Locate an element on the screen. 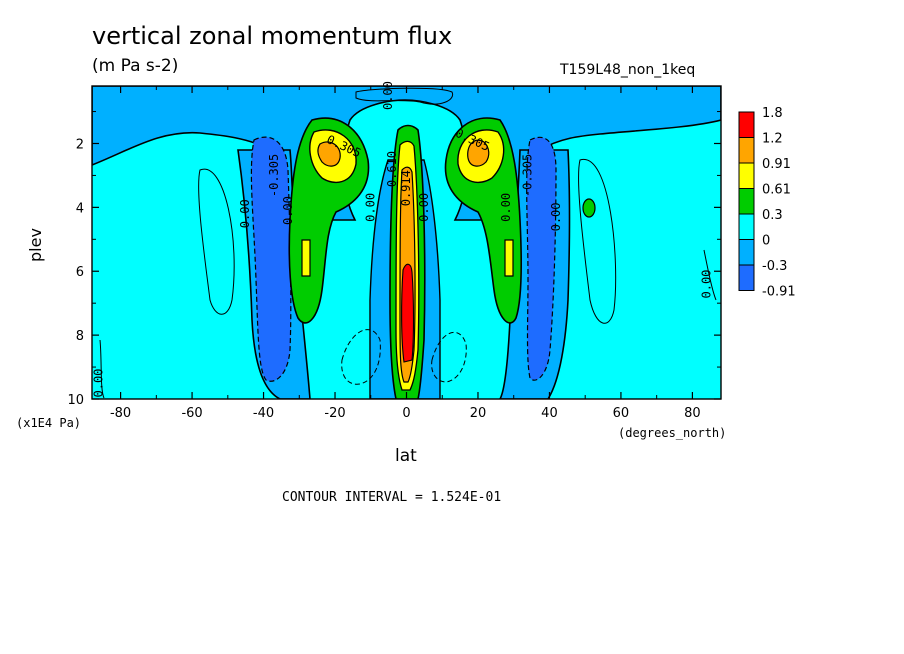  y-tick-label: 2 is located at coordinates (80, 144).